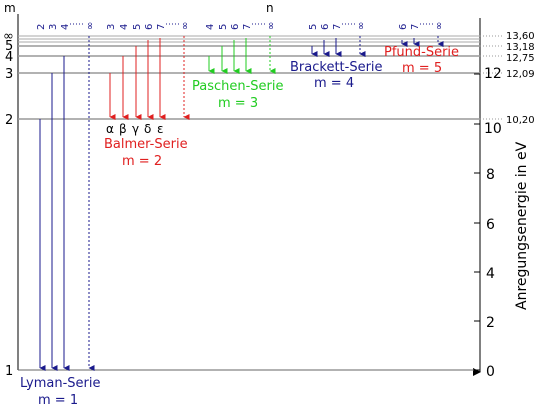 The image size is (540, 409). Describe the element at coordinates (146, 144) in the screenshot. I see `balmer-series-name: Balmer-Serie` at that location.